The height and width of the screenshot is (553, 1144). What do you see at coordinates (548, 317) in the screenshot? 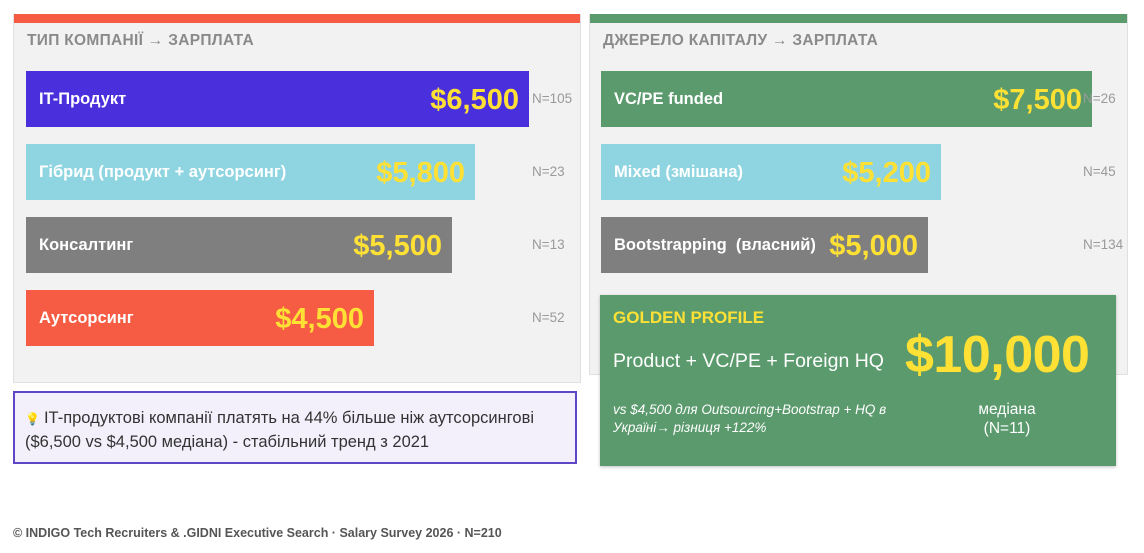
I see `bar-n-label: N=52` at bounding box center [548, 317].